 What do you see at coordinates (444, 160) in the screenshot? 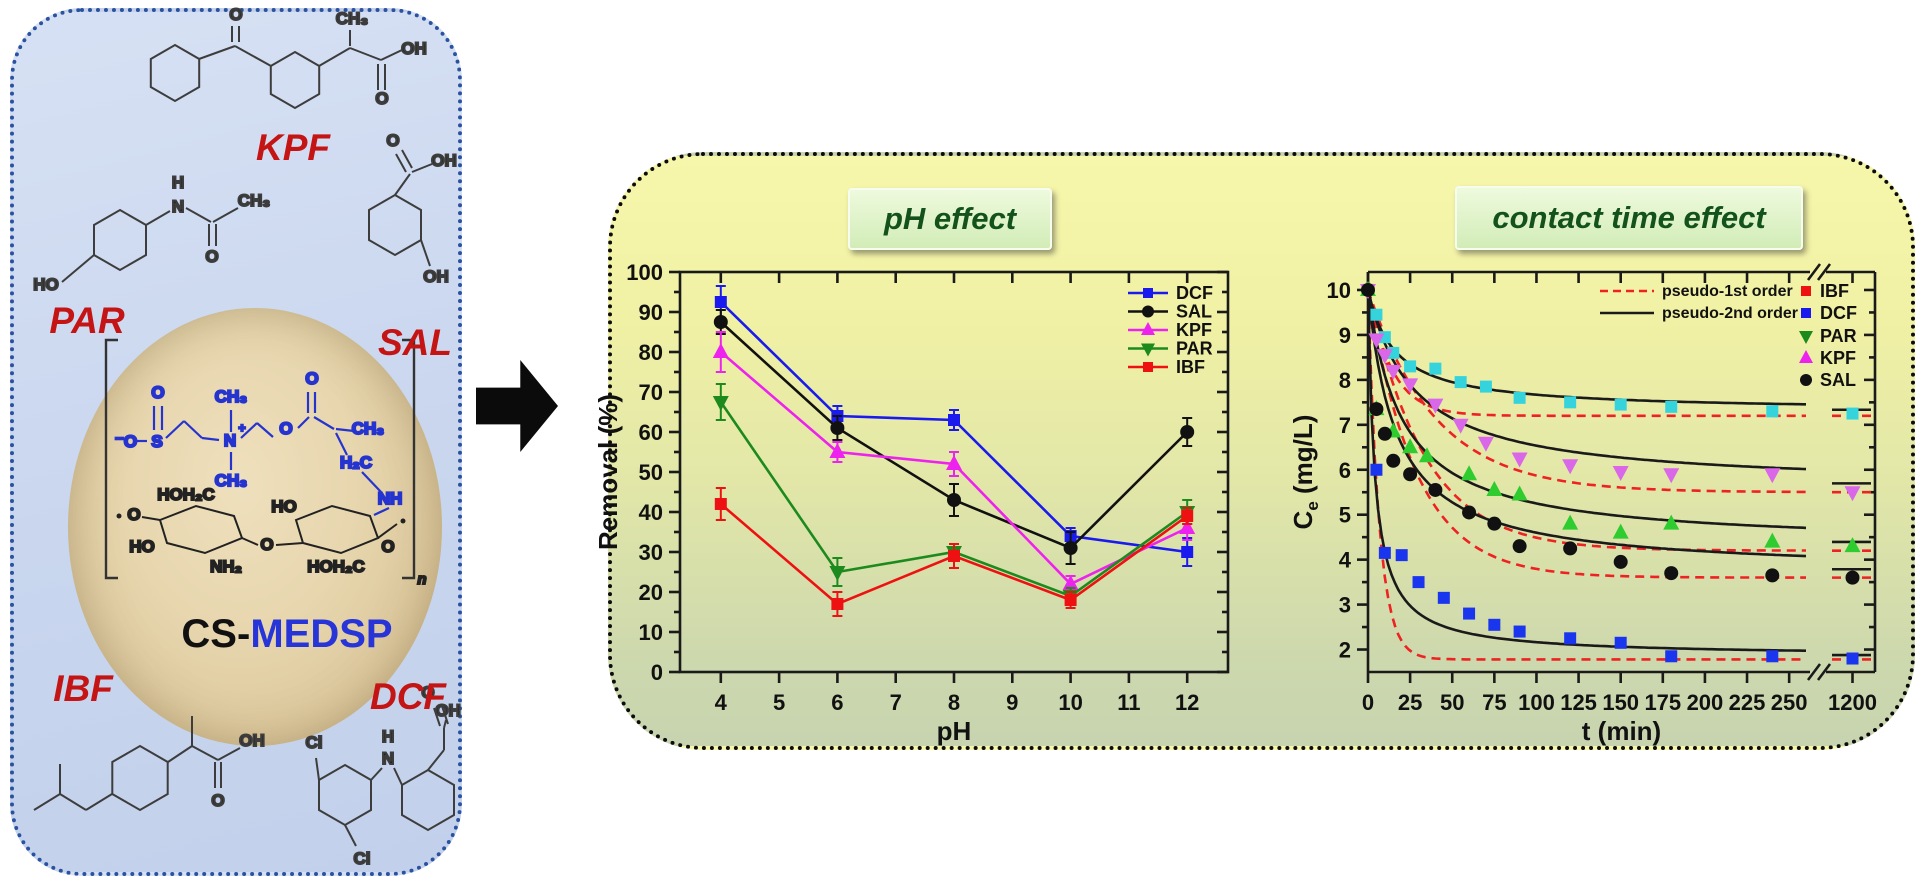
I see `sal-atom: OH` at bounding box center [444, 160].